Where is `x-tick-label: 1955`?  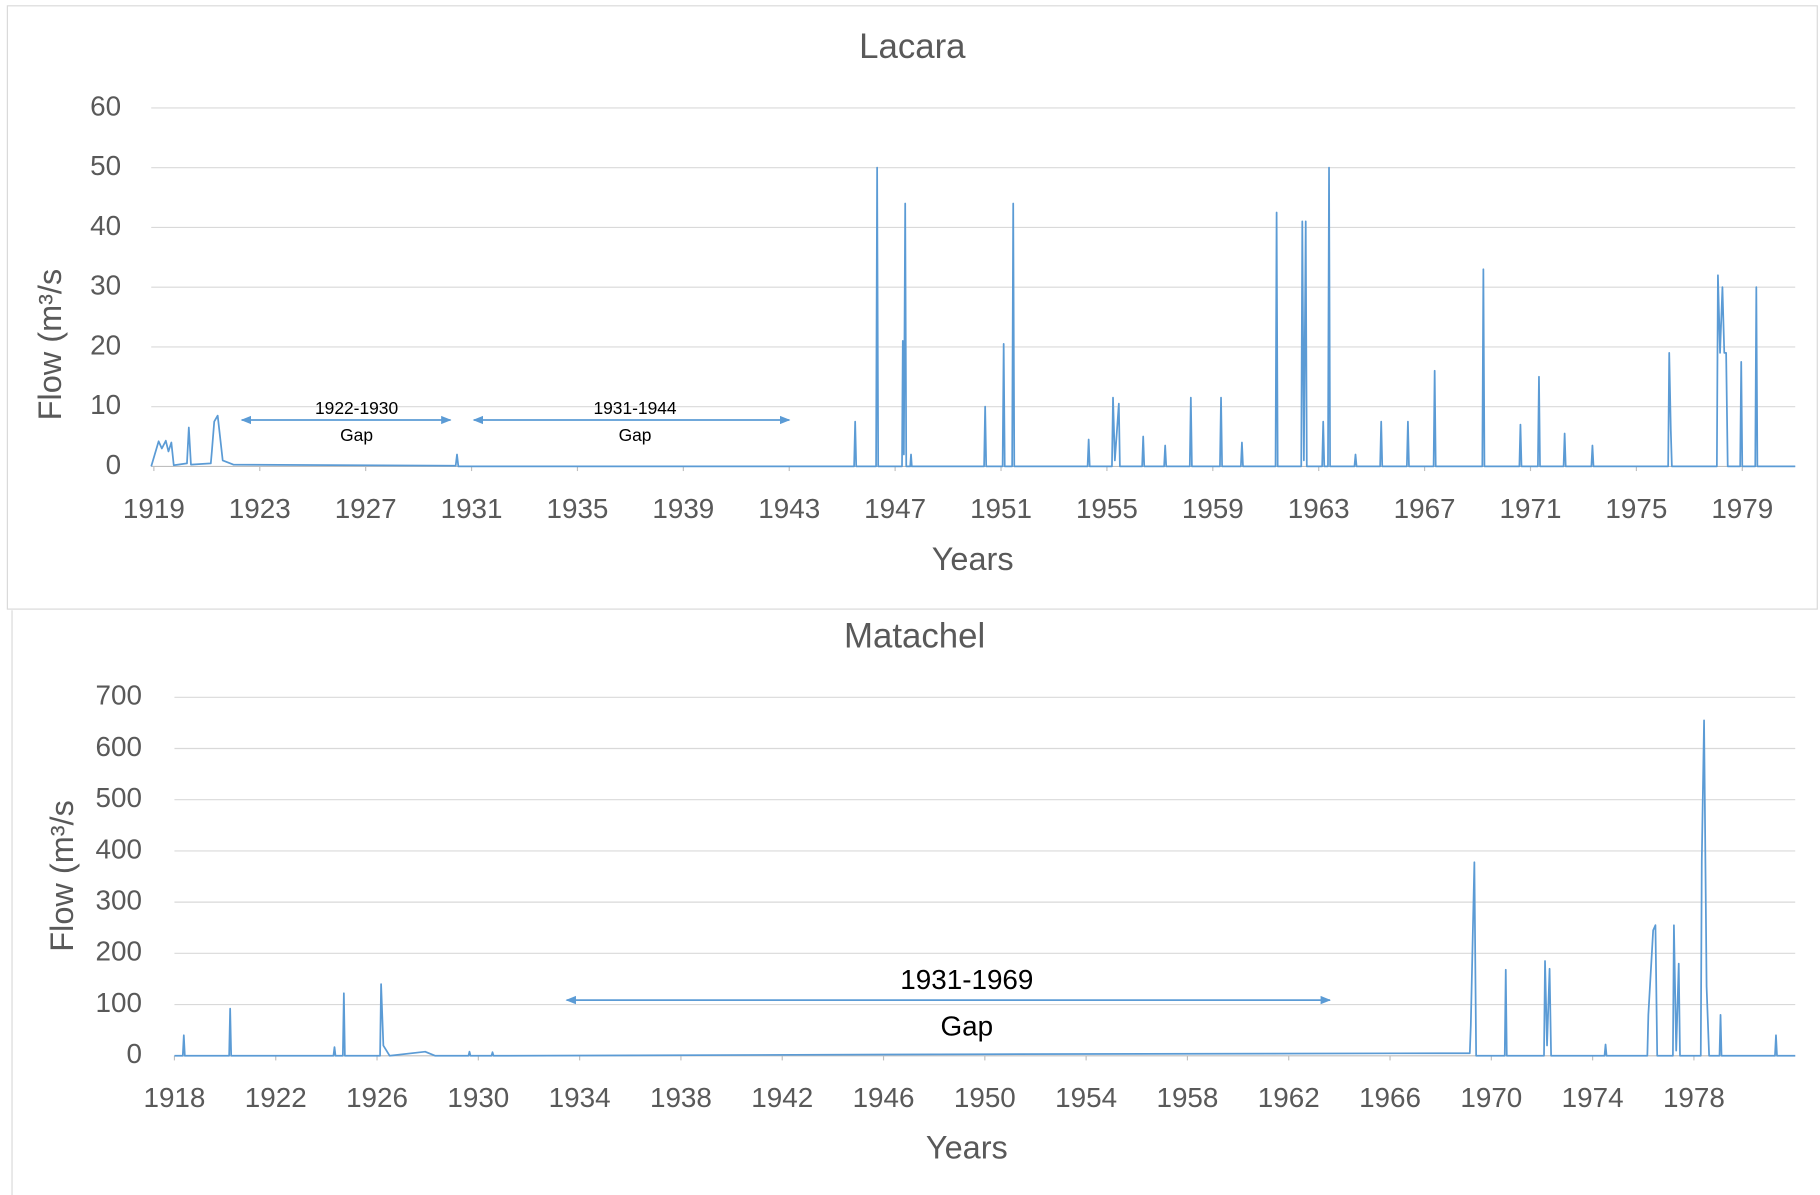
x-tick-label: 1955 is located at coordinates (1107, 508).